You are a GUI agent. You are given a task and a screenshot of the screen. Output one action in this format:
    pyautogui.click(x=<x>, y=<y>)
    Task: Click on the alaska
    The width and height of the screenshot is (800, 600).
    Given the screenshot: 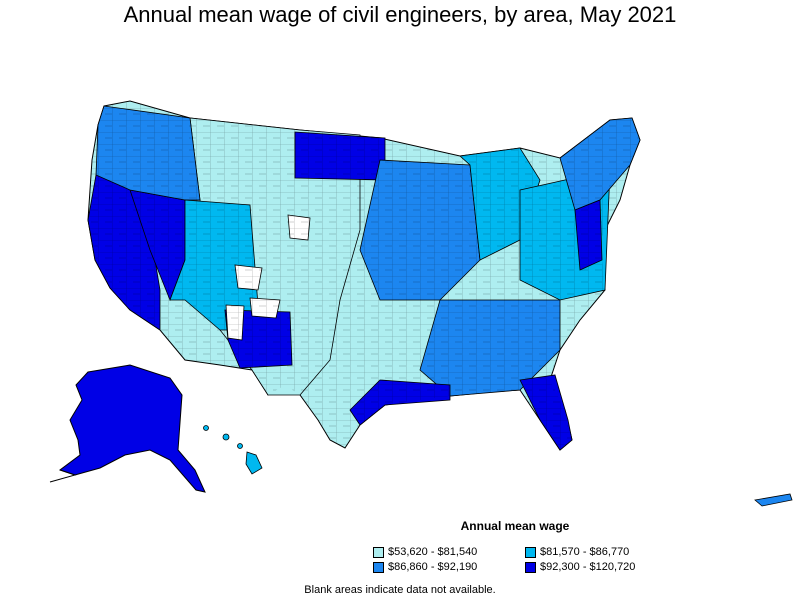 What is the action you would take?
    pyautogui.click(x=127, y=428)
    